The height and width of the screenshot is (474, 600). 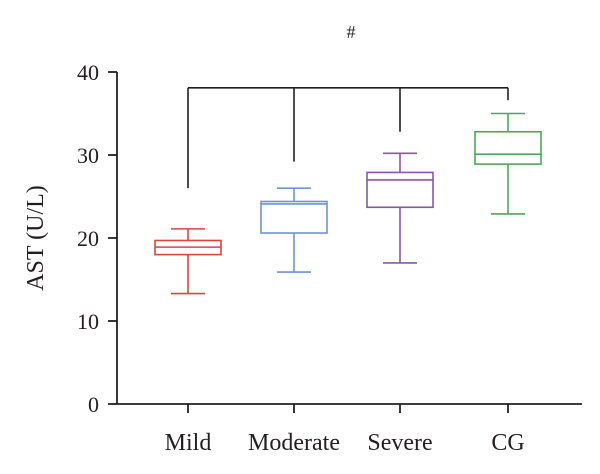 What do you see at coordinates (399, 443) in the screenshot?
I see `x-tick-label-severe: Severe` at bounding box center [399, 443].